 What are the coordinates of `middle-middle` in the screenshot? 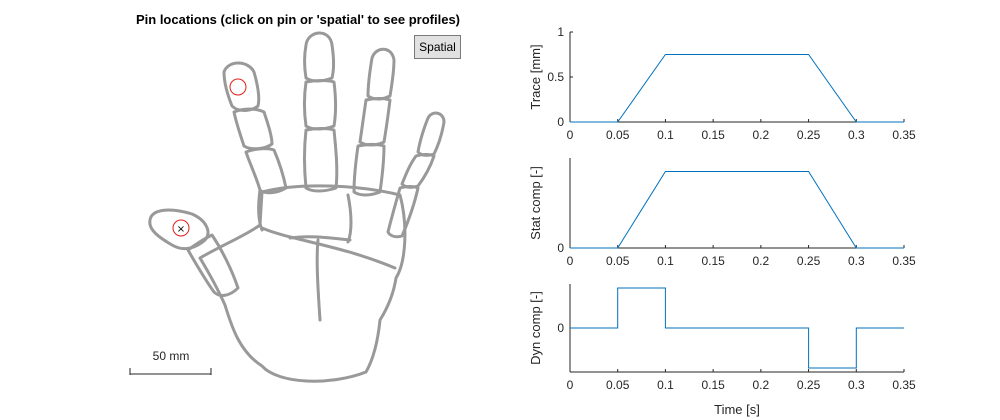 It's located at (320, 105).